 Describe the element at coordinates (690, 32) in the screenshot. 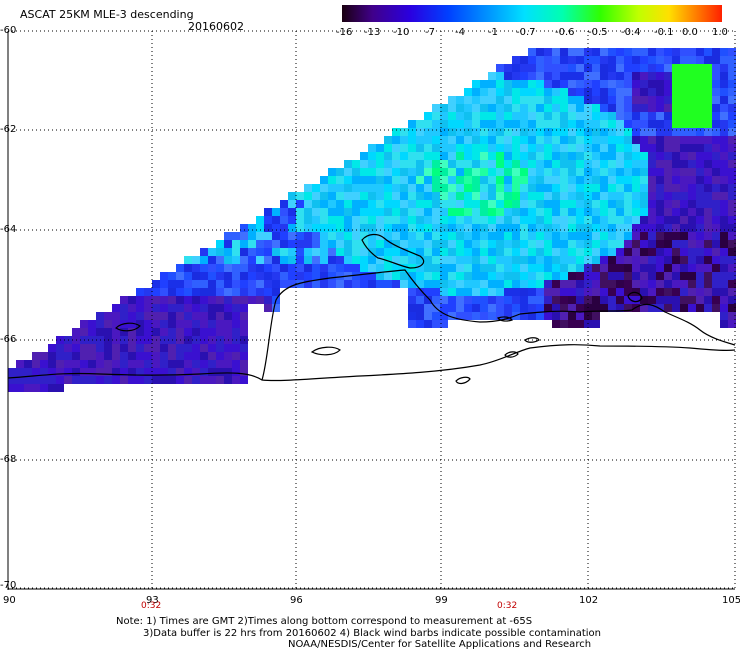

I see `colorbar-label: 0.0` at that location.